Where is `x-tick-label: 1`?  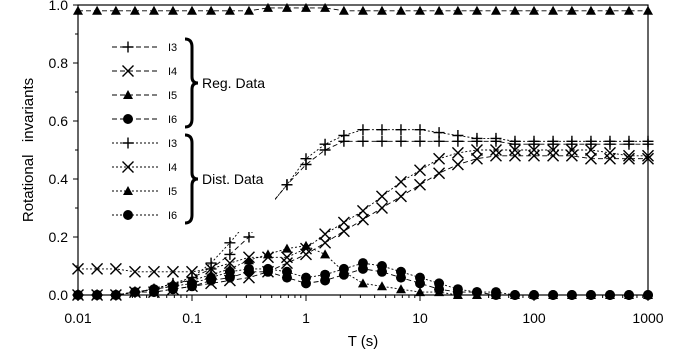 x-tick-label: 1 is located at coordinates (306, 318).